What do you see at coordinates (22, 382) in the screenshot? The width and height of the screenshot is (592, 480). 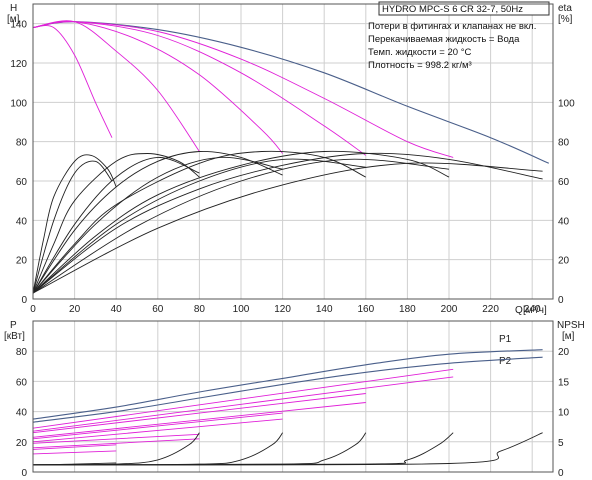 I see `power-tick-label: 60` at bounding box center [22, 382].